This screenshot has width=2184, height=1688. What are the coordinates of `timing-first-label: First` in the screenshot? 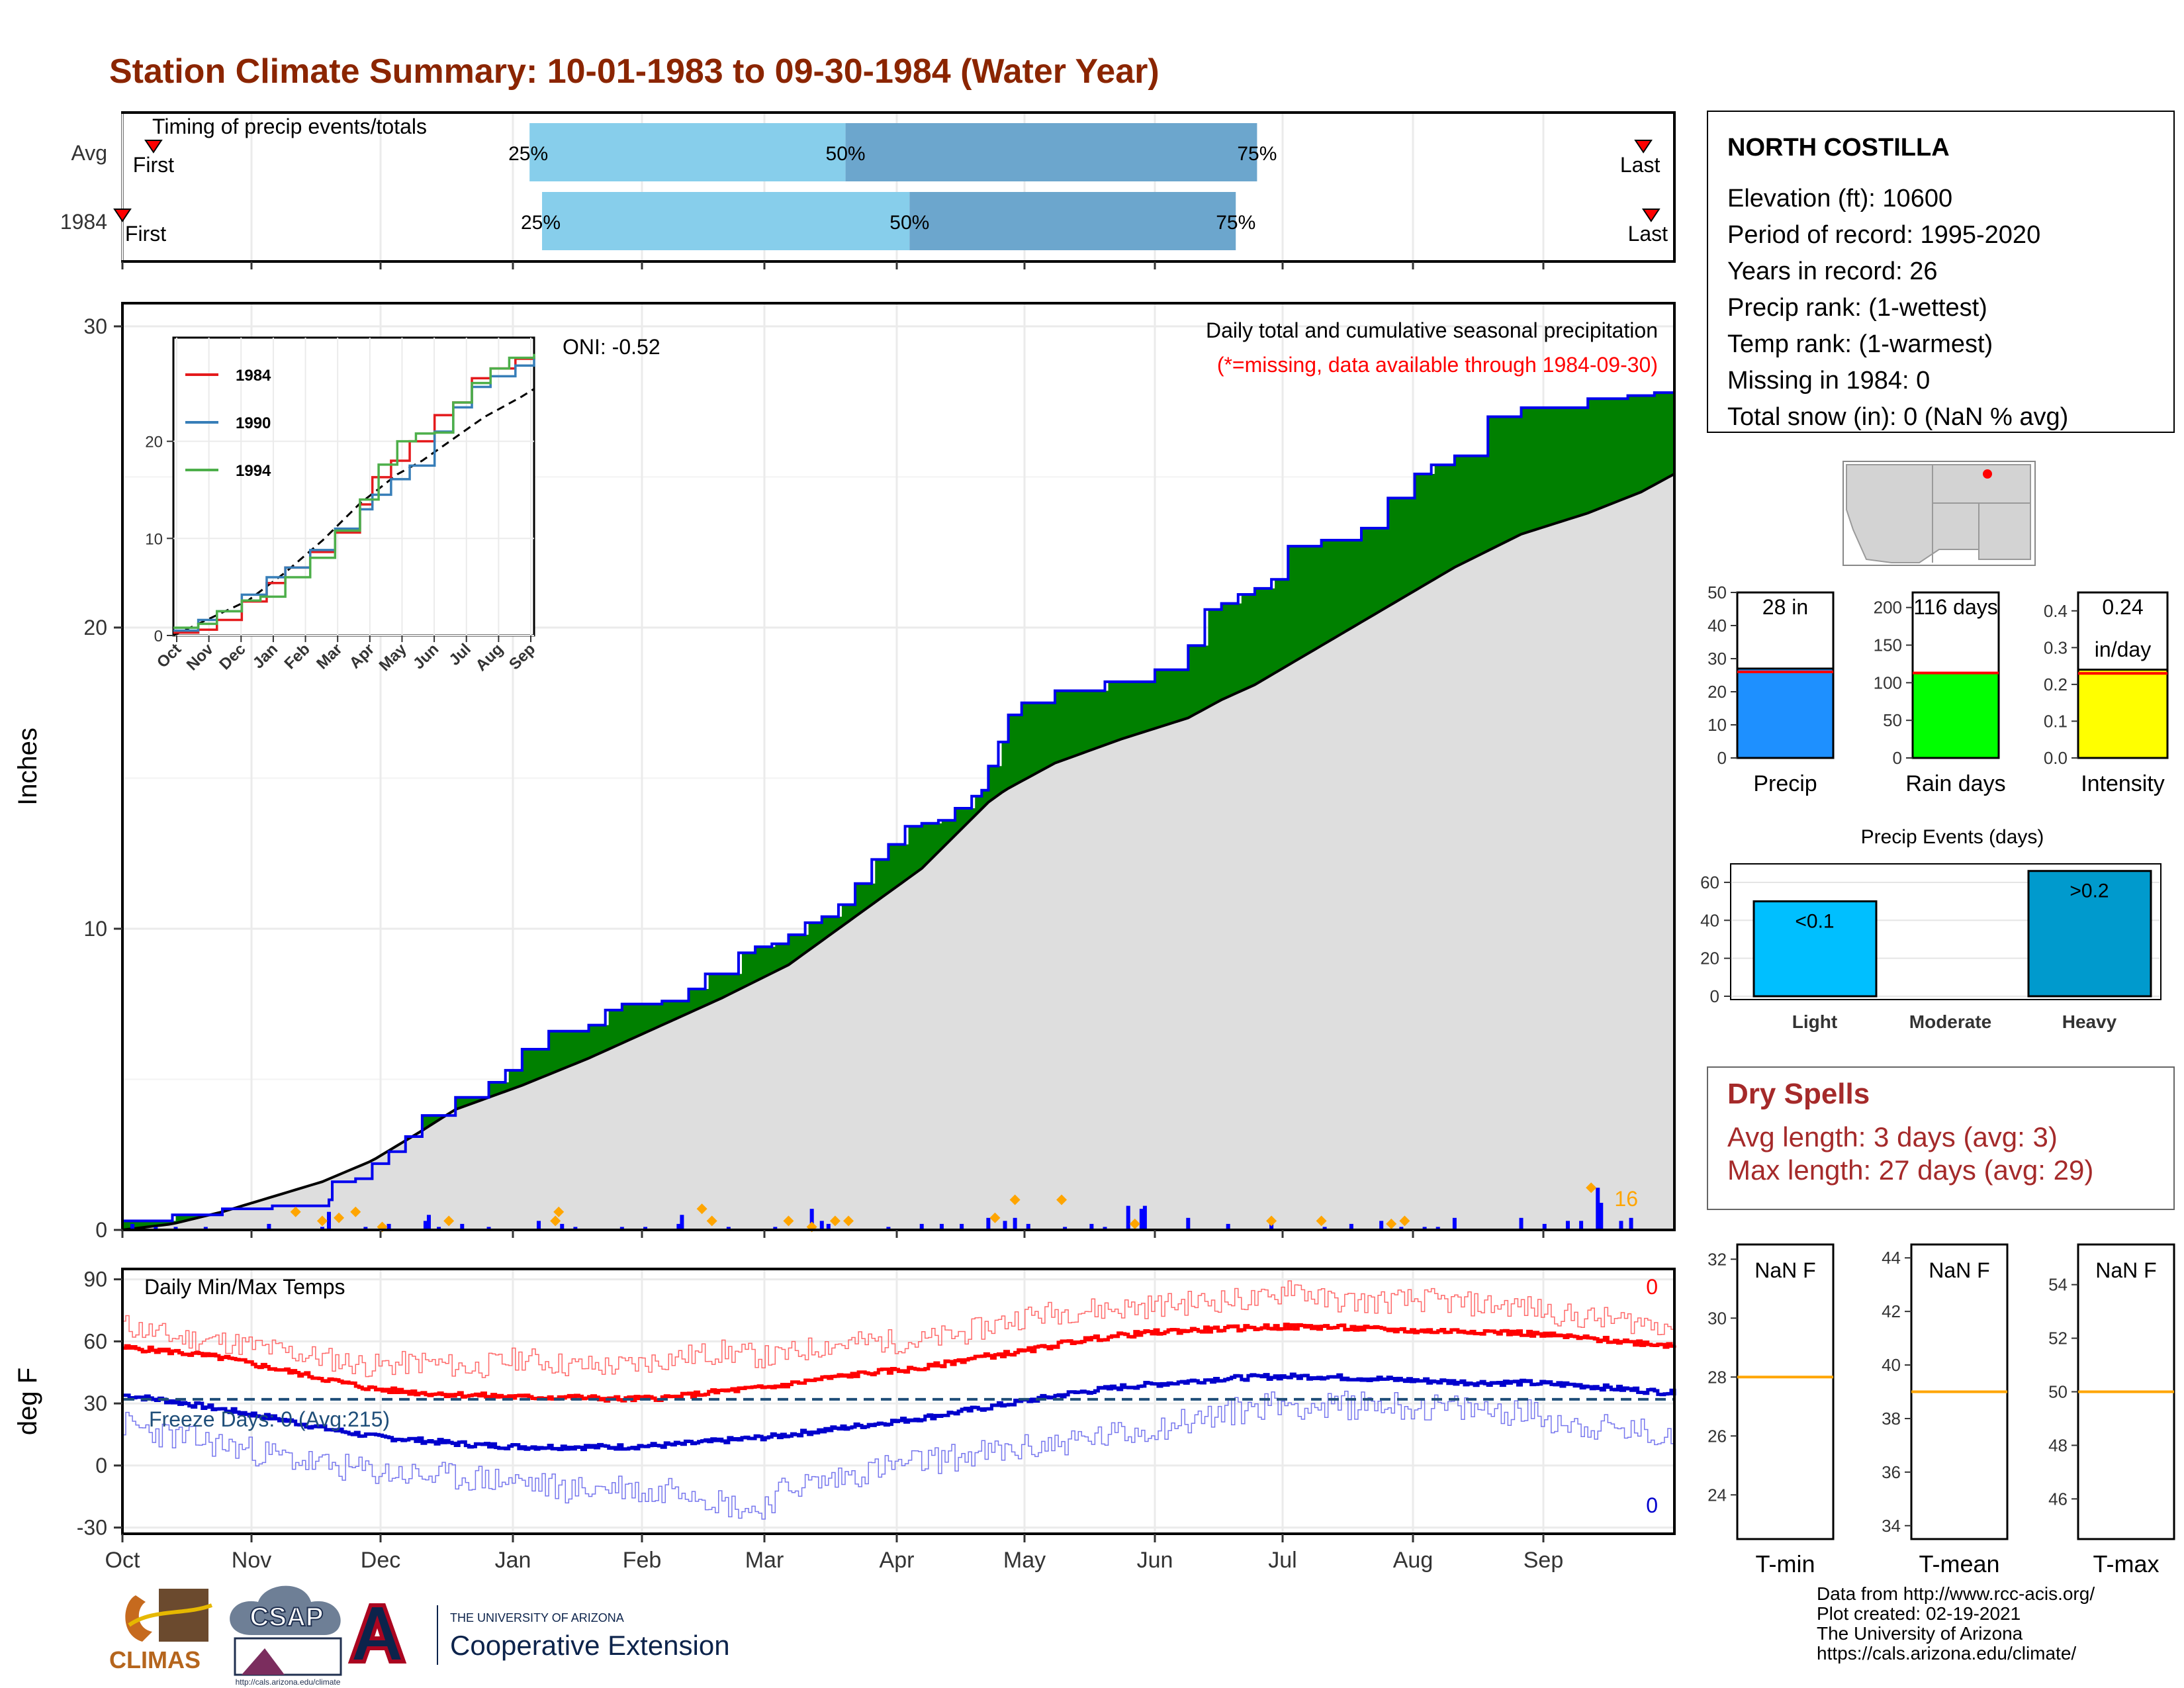 It's located at (153, 165).